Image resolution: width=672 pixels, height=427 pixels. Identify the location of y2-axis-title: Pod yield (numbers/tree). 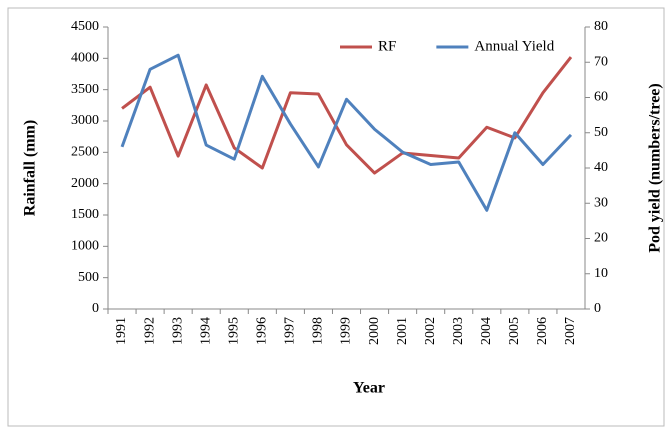
(655, 167).